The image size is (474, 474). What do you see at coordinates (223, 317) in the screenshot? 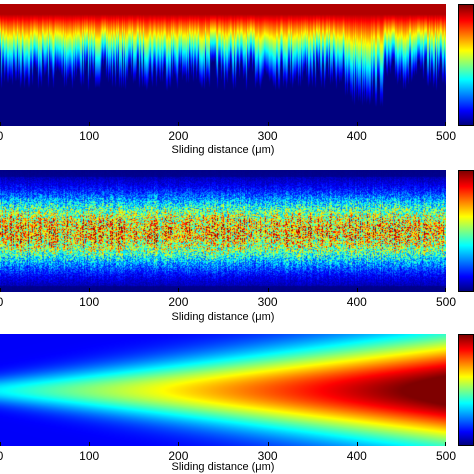
I see `x-axis-label-middle: Sliding distance (μm)` at bounding box center [223, 317].